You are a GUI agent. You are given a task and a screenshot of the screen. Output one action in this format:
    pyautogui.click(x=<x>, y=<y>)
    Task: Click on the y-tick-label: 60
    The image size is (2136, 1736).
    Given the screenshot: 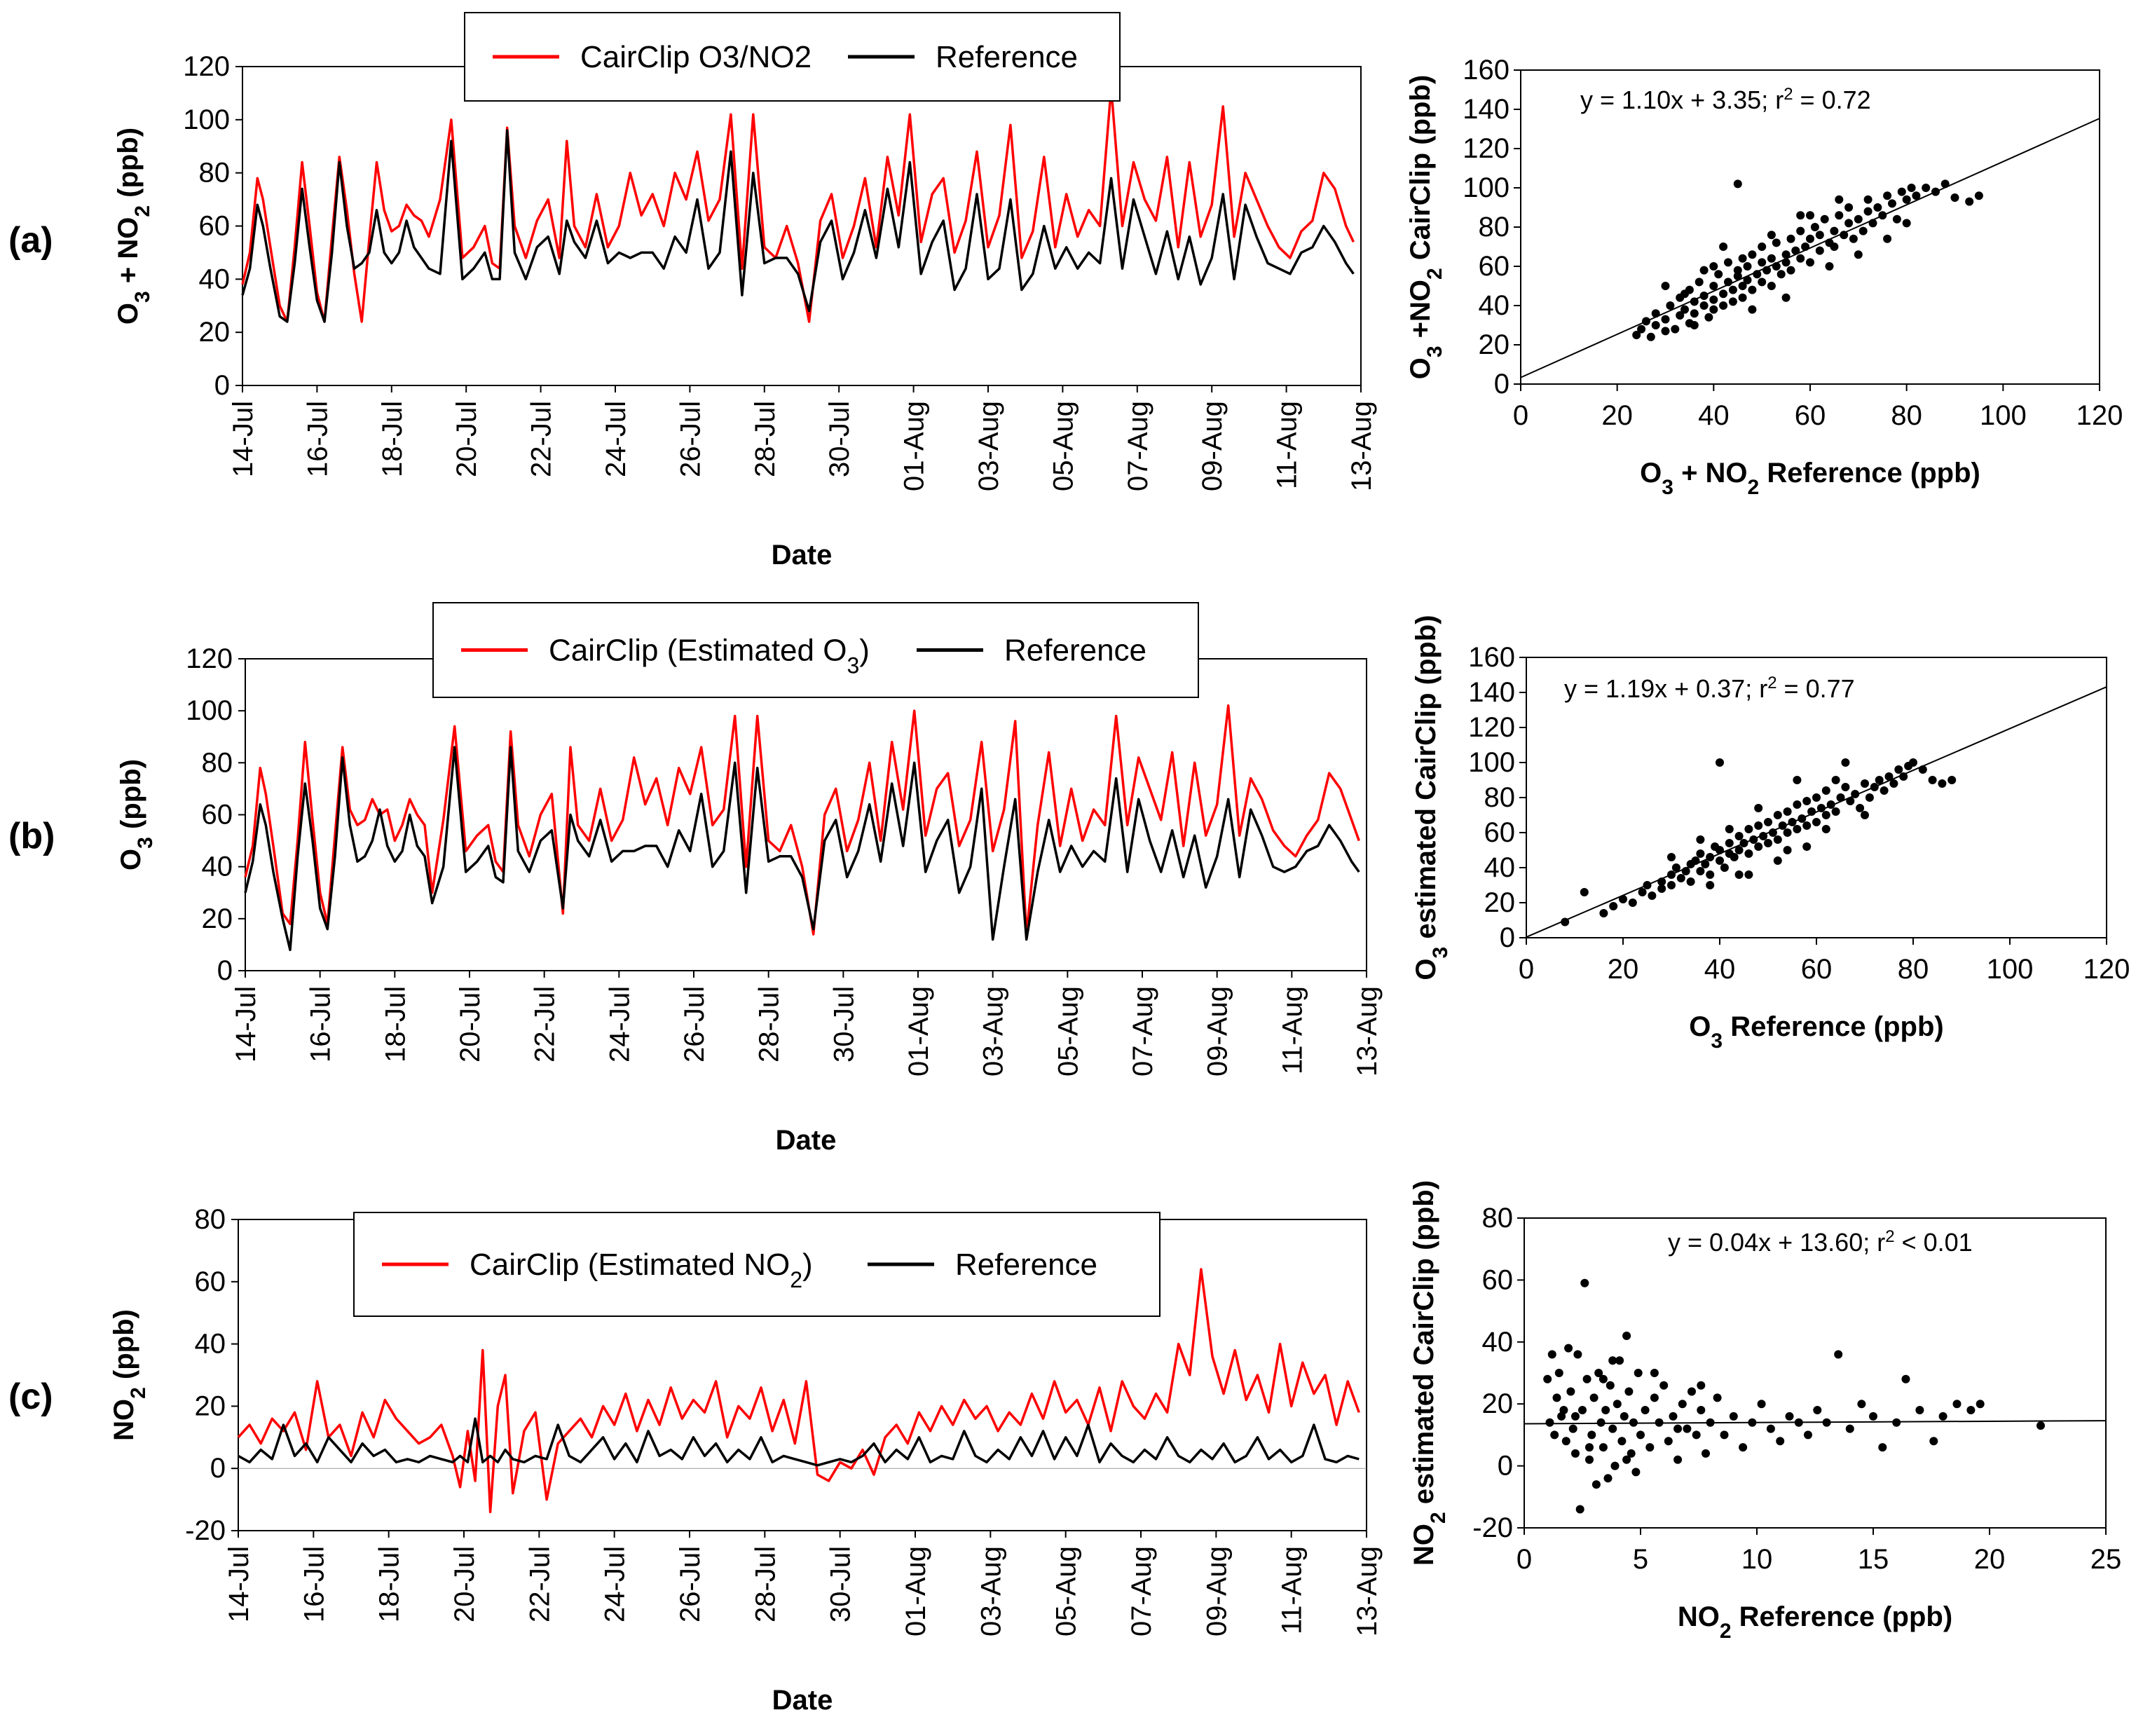 What is the action you would take?
    pyautogui.click(x=217, y=815)
    